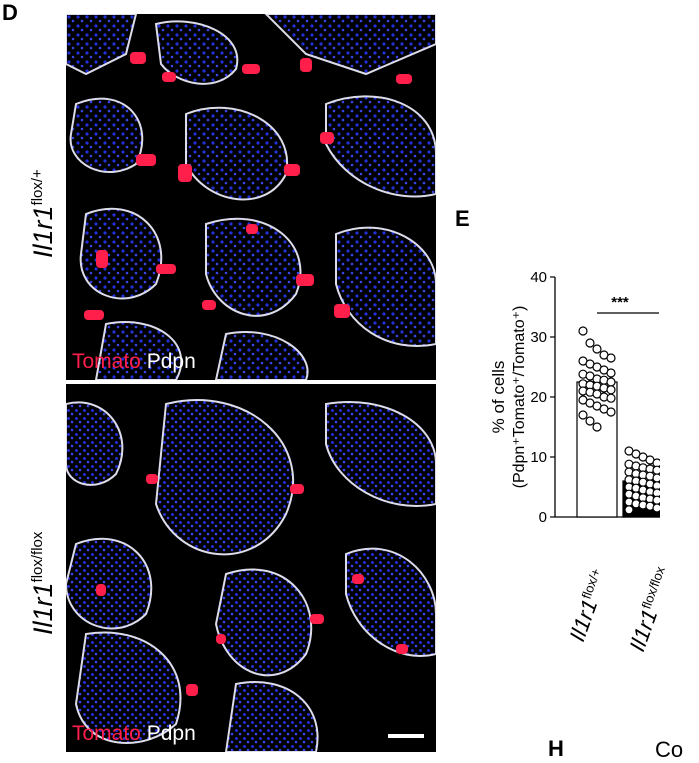 Image resolution: width=699 pixels, height=763 pixels. I want to click on category-label-flox-het: Il1r1flox/+, so click(584, 605).